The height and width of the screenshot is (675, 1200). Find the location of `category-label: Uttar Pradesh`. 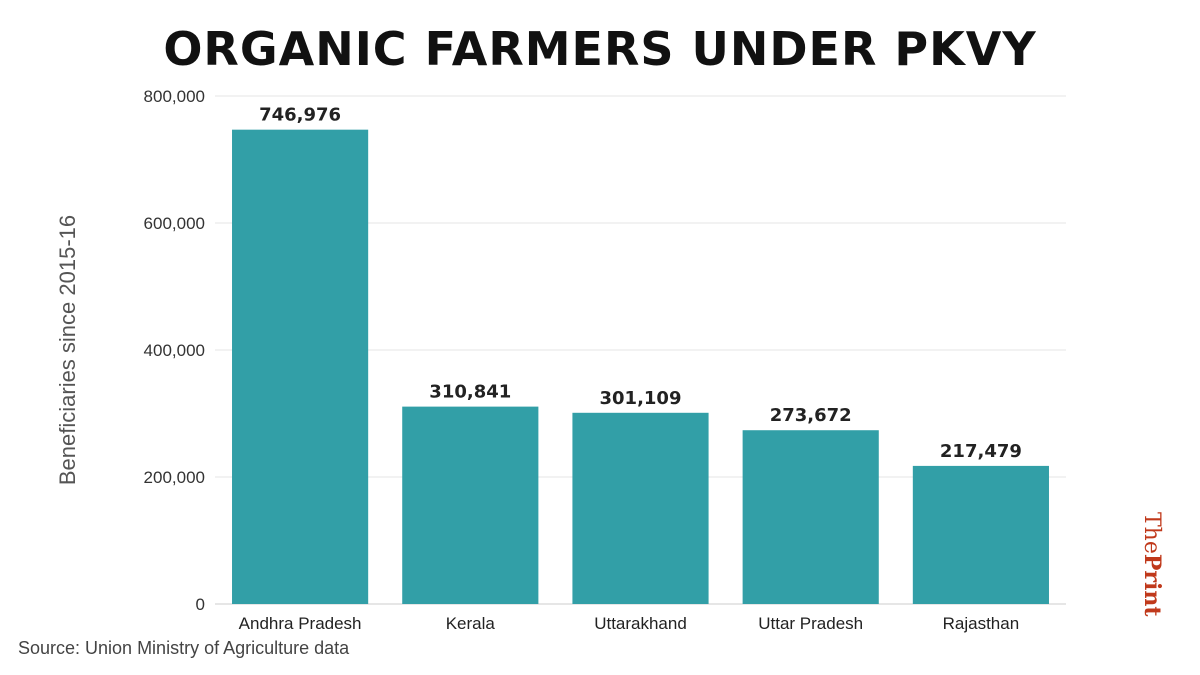

category-label: Uttar Pradesh is located at coordinates (810, 623).